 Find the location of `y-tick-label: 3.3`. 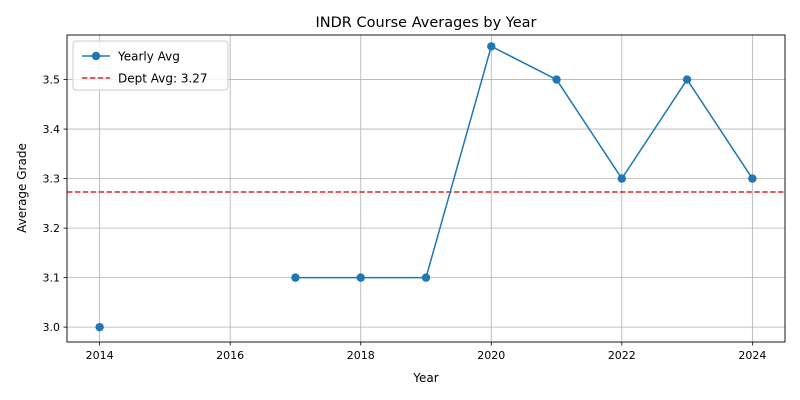

y-tick-label: 3.3 is located at coordinates (52, 179).